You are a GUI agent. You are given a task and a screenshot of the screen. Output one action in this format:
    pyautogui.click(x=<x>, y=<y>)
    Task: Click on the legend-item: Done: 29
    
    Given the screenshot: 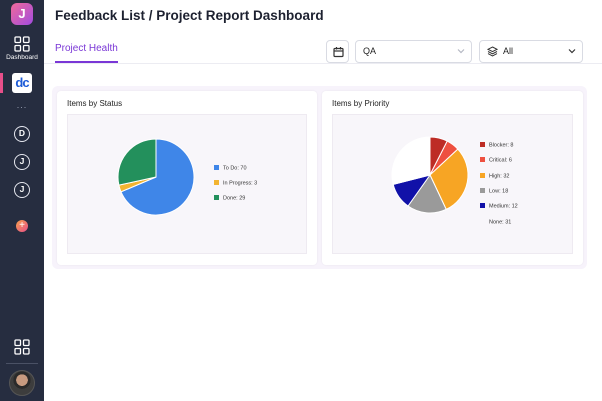 What is the action you would take?
    pyautogui.click(x=229, y=198)
    